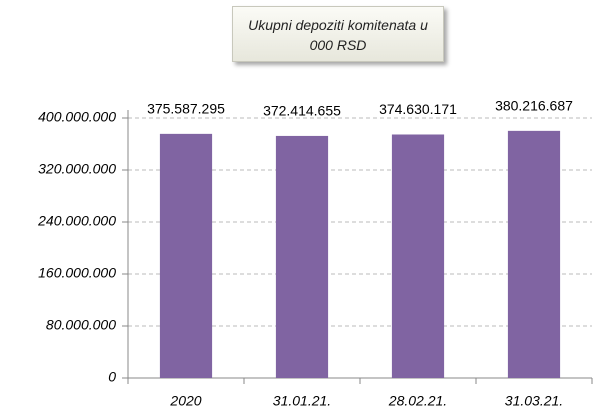  I want to click on y-tick-label: 160.000.000, so click(77, 273).